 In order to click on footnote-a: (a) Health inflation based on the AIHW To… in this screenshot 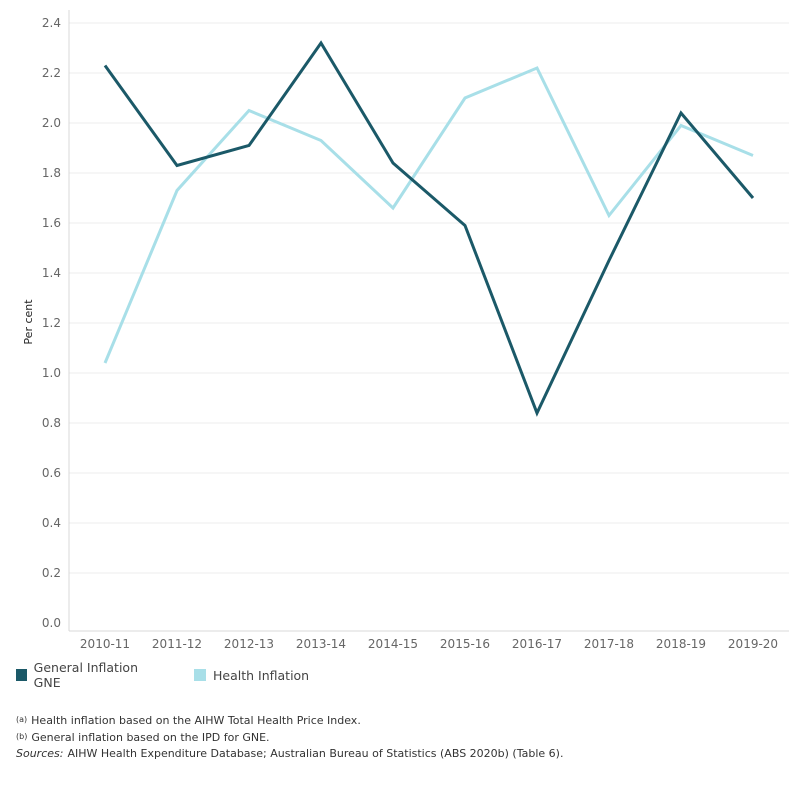, I will do `click(289, 720)`.